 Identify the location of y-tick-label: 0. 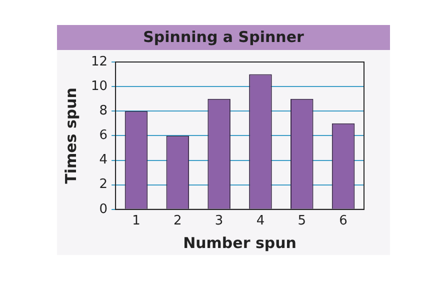
(103, 209).